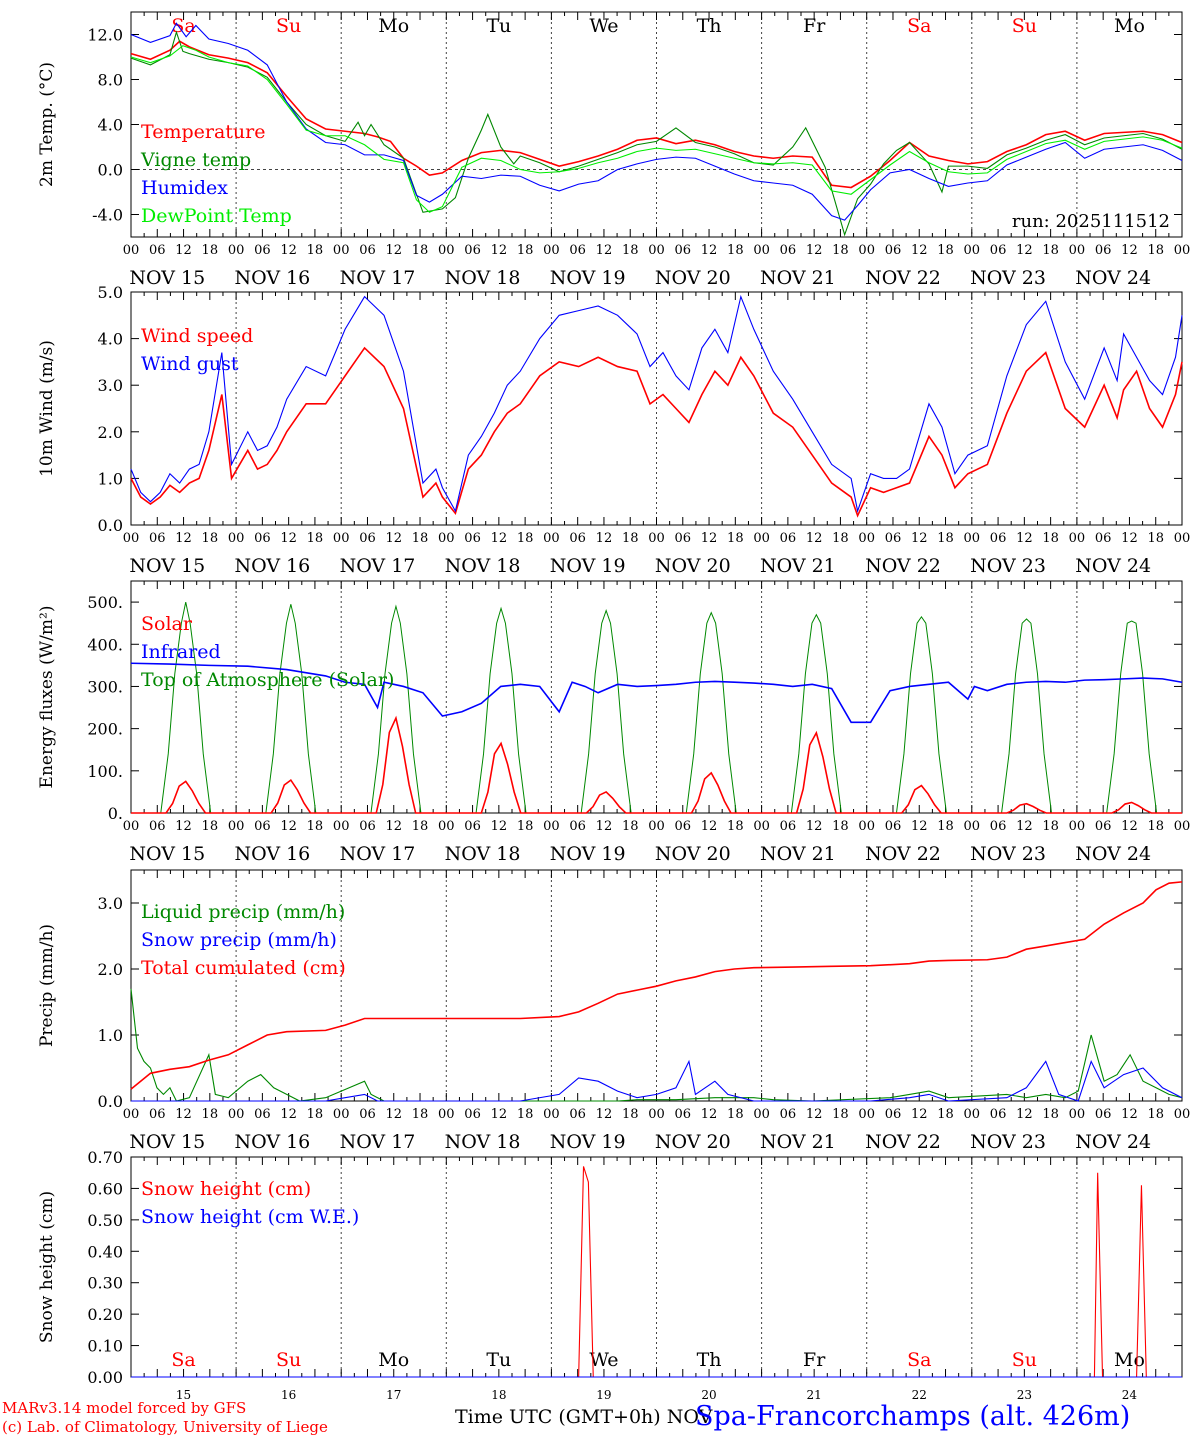 Image resolution: width=1194 pixels, height=1440 pixels. Describe the element at coordinates (226, 1189) in the screenshot. I see `legend-entry: Snow height (cm)` at that location.